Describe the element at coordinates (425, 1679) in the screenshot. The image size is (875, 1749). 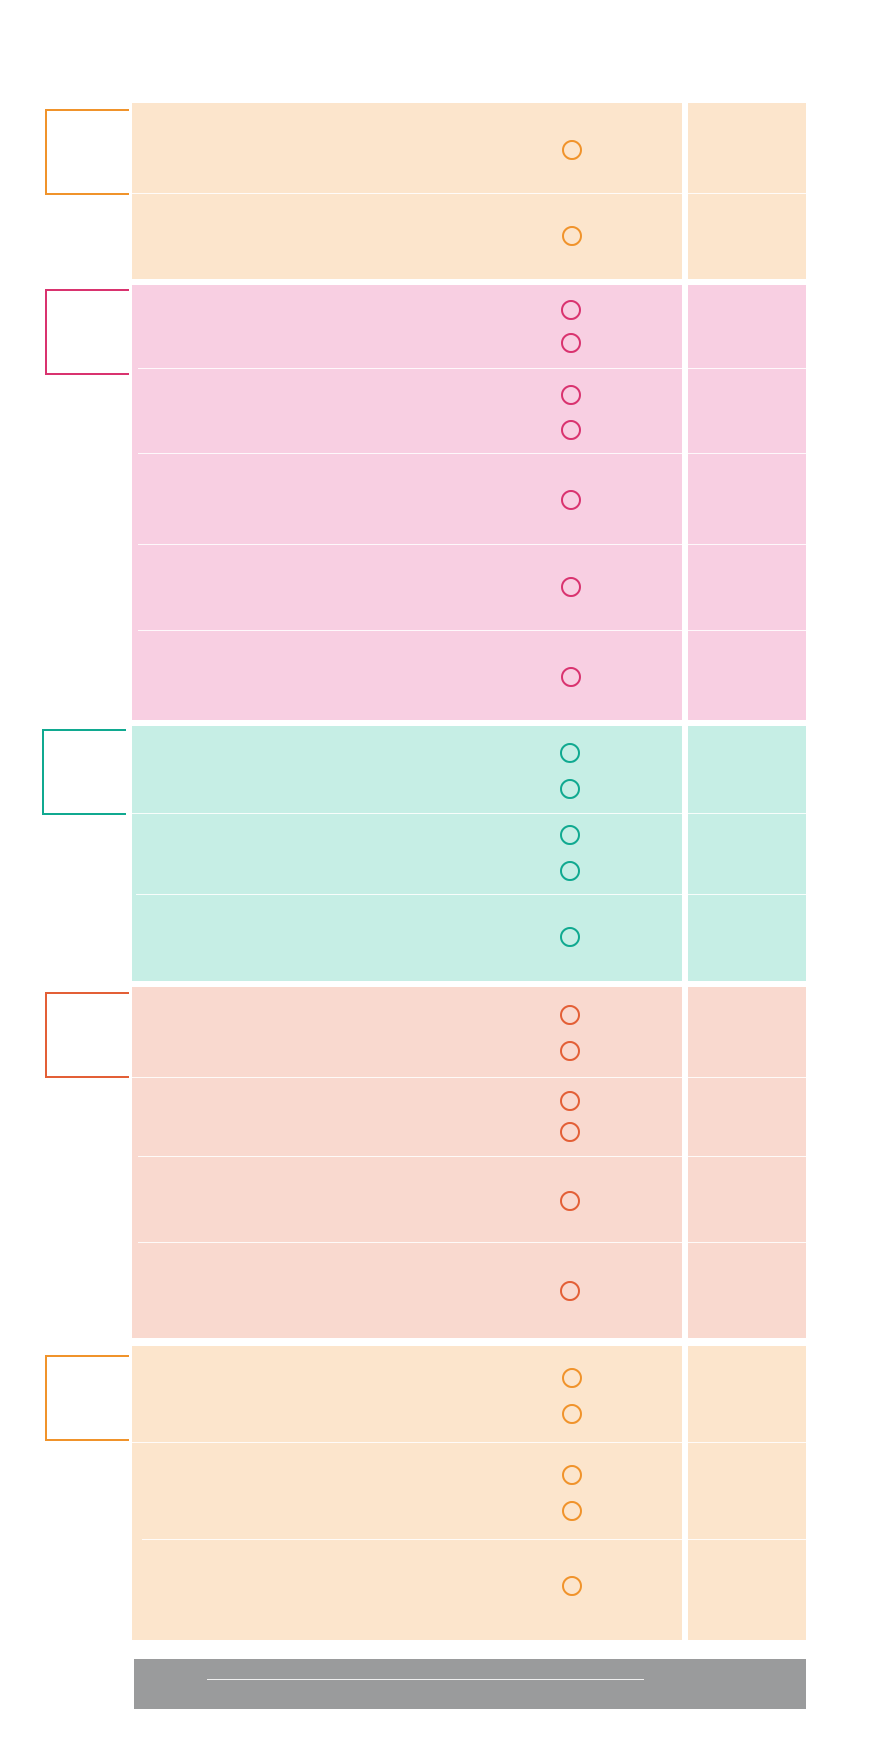
I see `footer-divider` at that location.